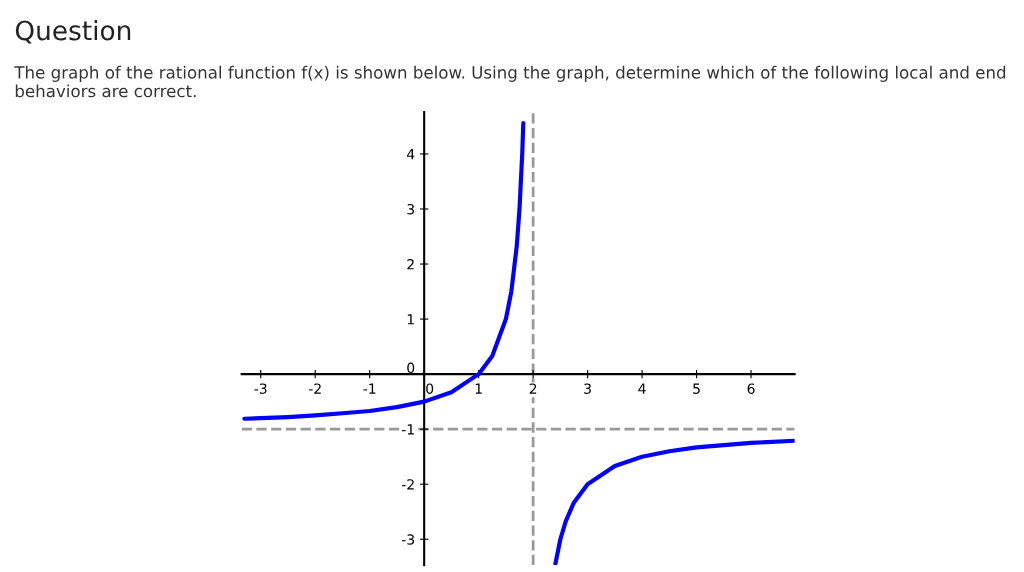  What do you see at coordinates (533, 388) in the screenshot?
I see `x-tick-label: 2` at bounding box center [533, 388].